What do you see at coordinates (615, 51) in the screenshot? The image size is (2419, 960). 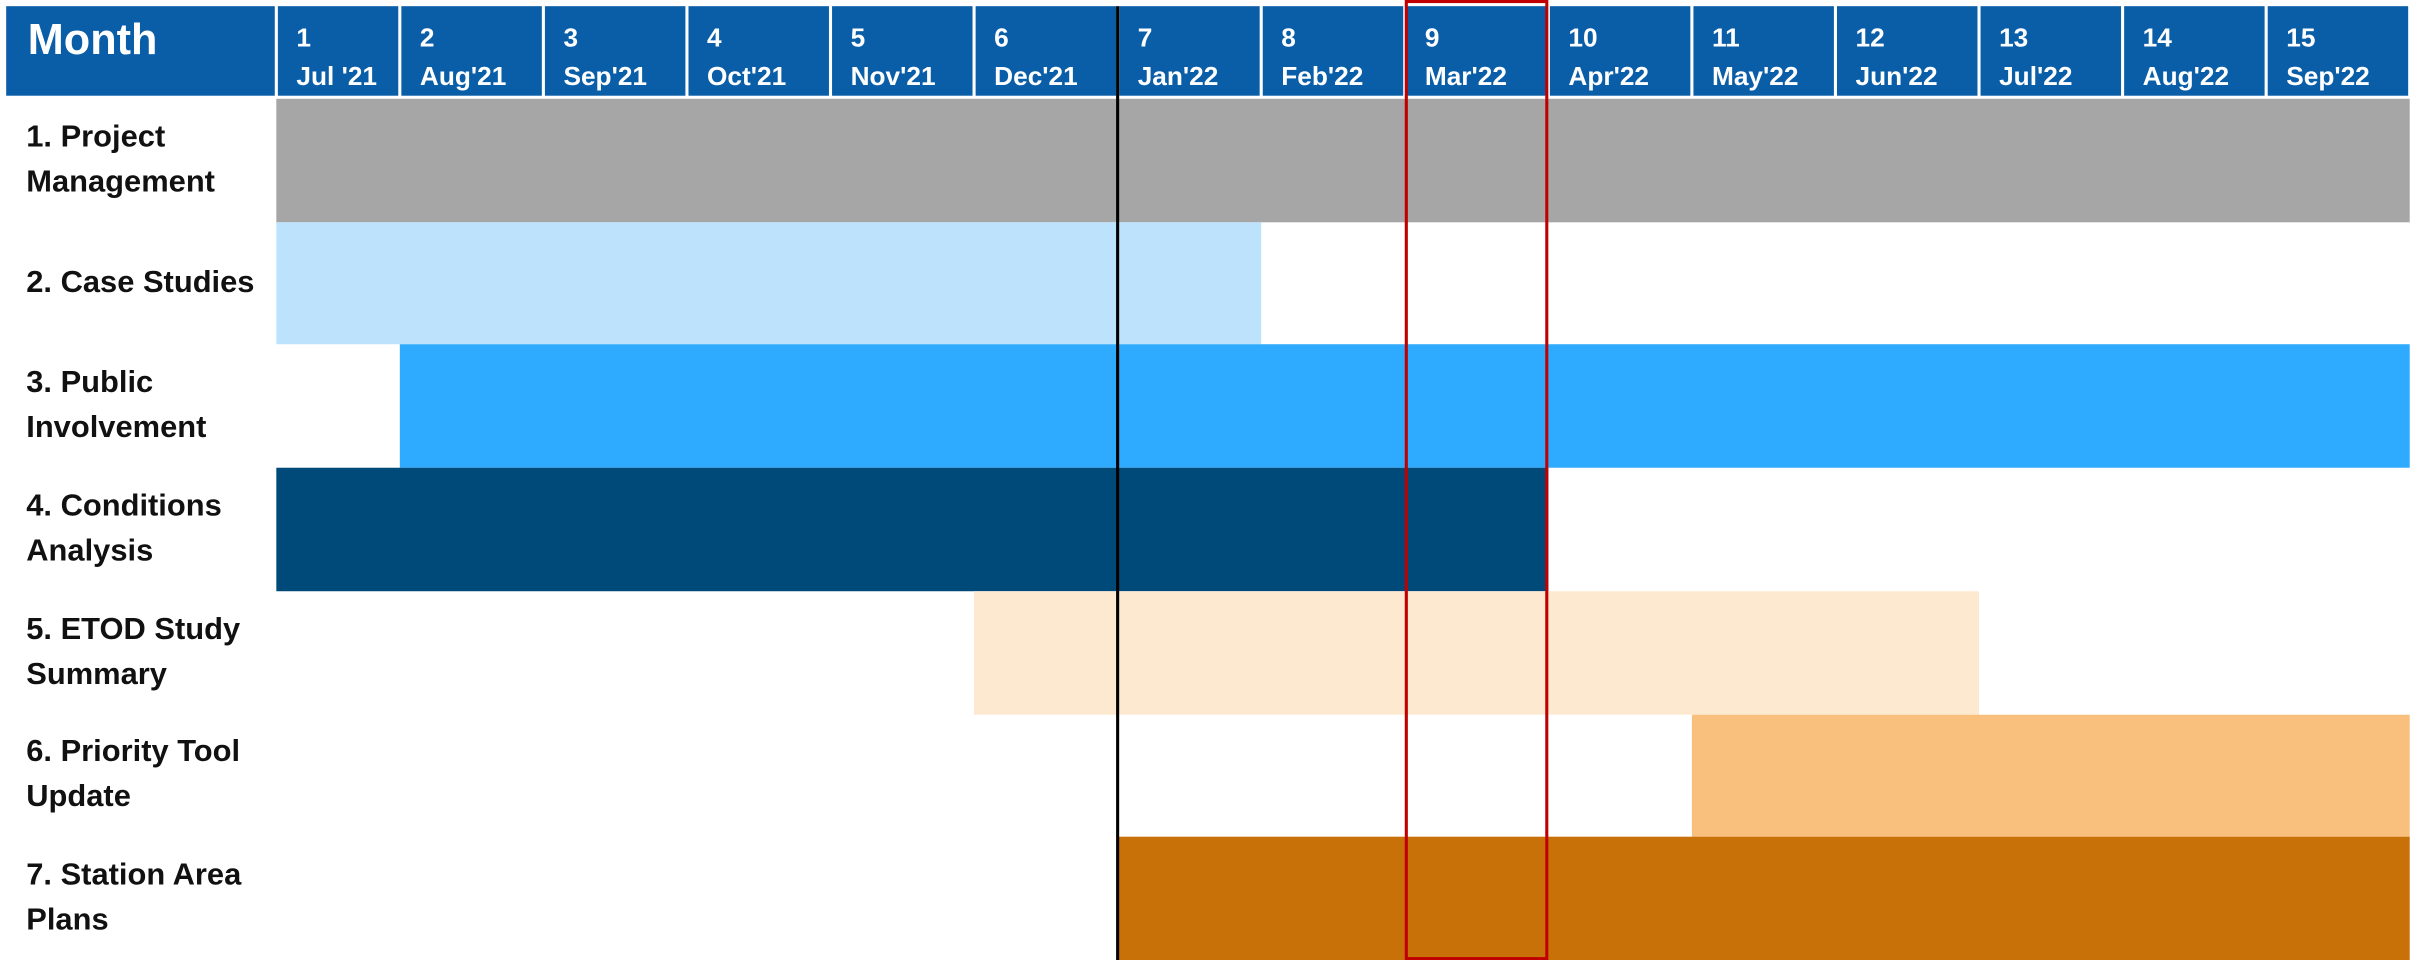 I see `month-header: 3 Sep'21` at bounding box center [615, 51].